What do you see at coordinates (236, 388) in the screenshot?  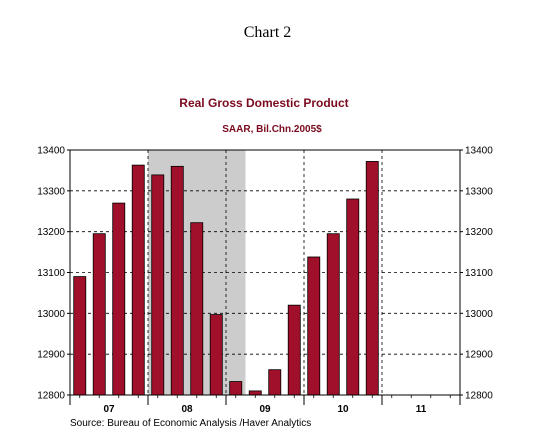 I see `bar-2009Q1` at bounding box center [236, 388].